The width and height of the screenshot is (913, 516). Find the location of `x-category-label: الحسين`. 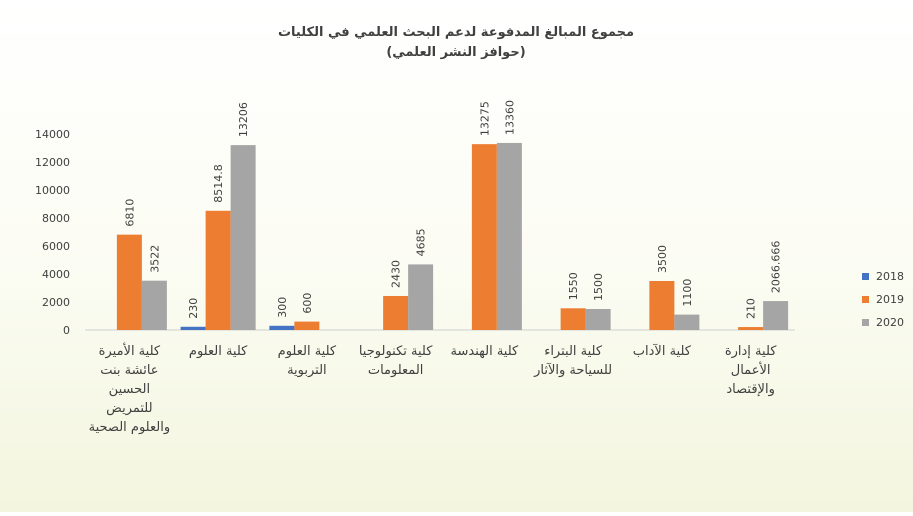

x-category-label: الحسين is located at coordinates (129, 389).